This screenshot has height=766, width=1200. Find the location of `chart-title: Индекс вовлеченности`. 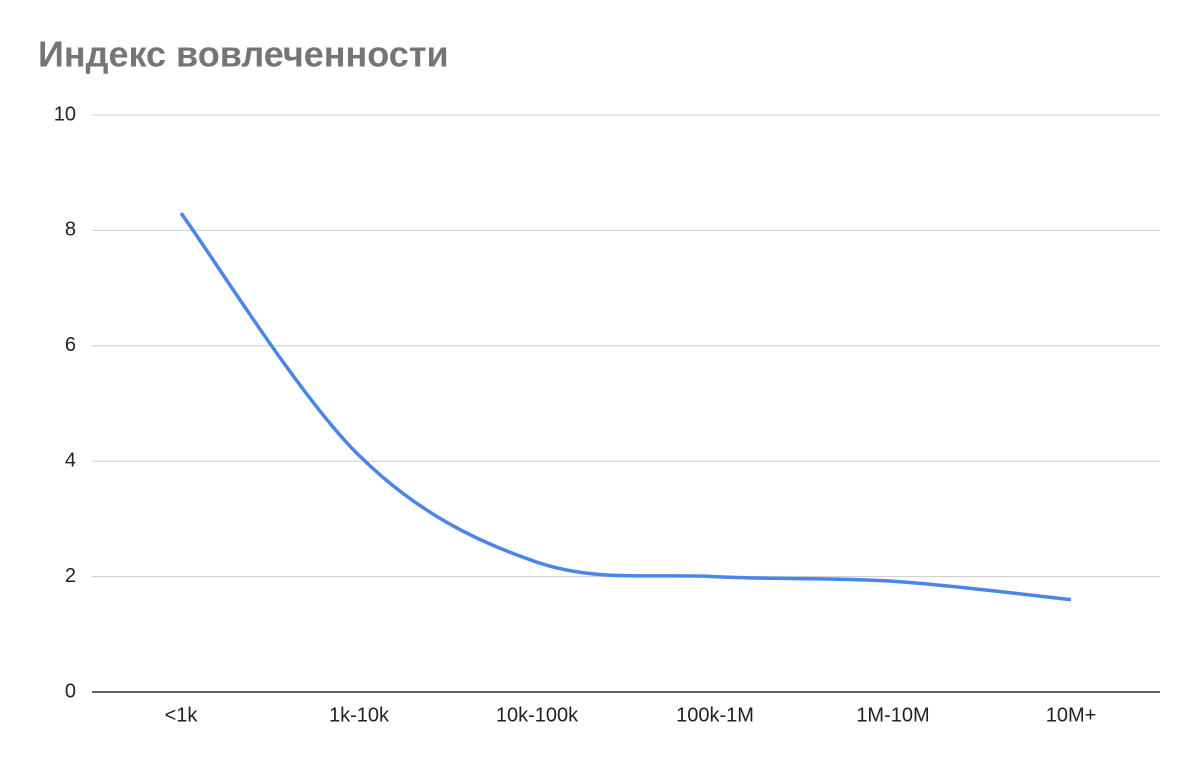

chart-title: Индекс вовлеченности is located at coordinates (243, 54).